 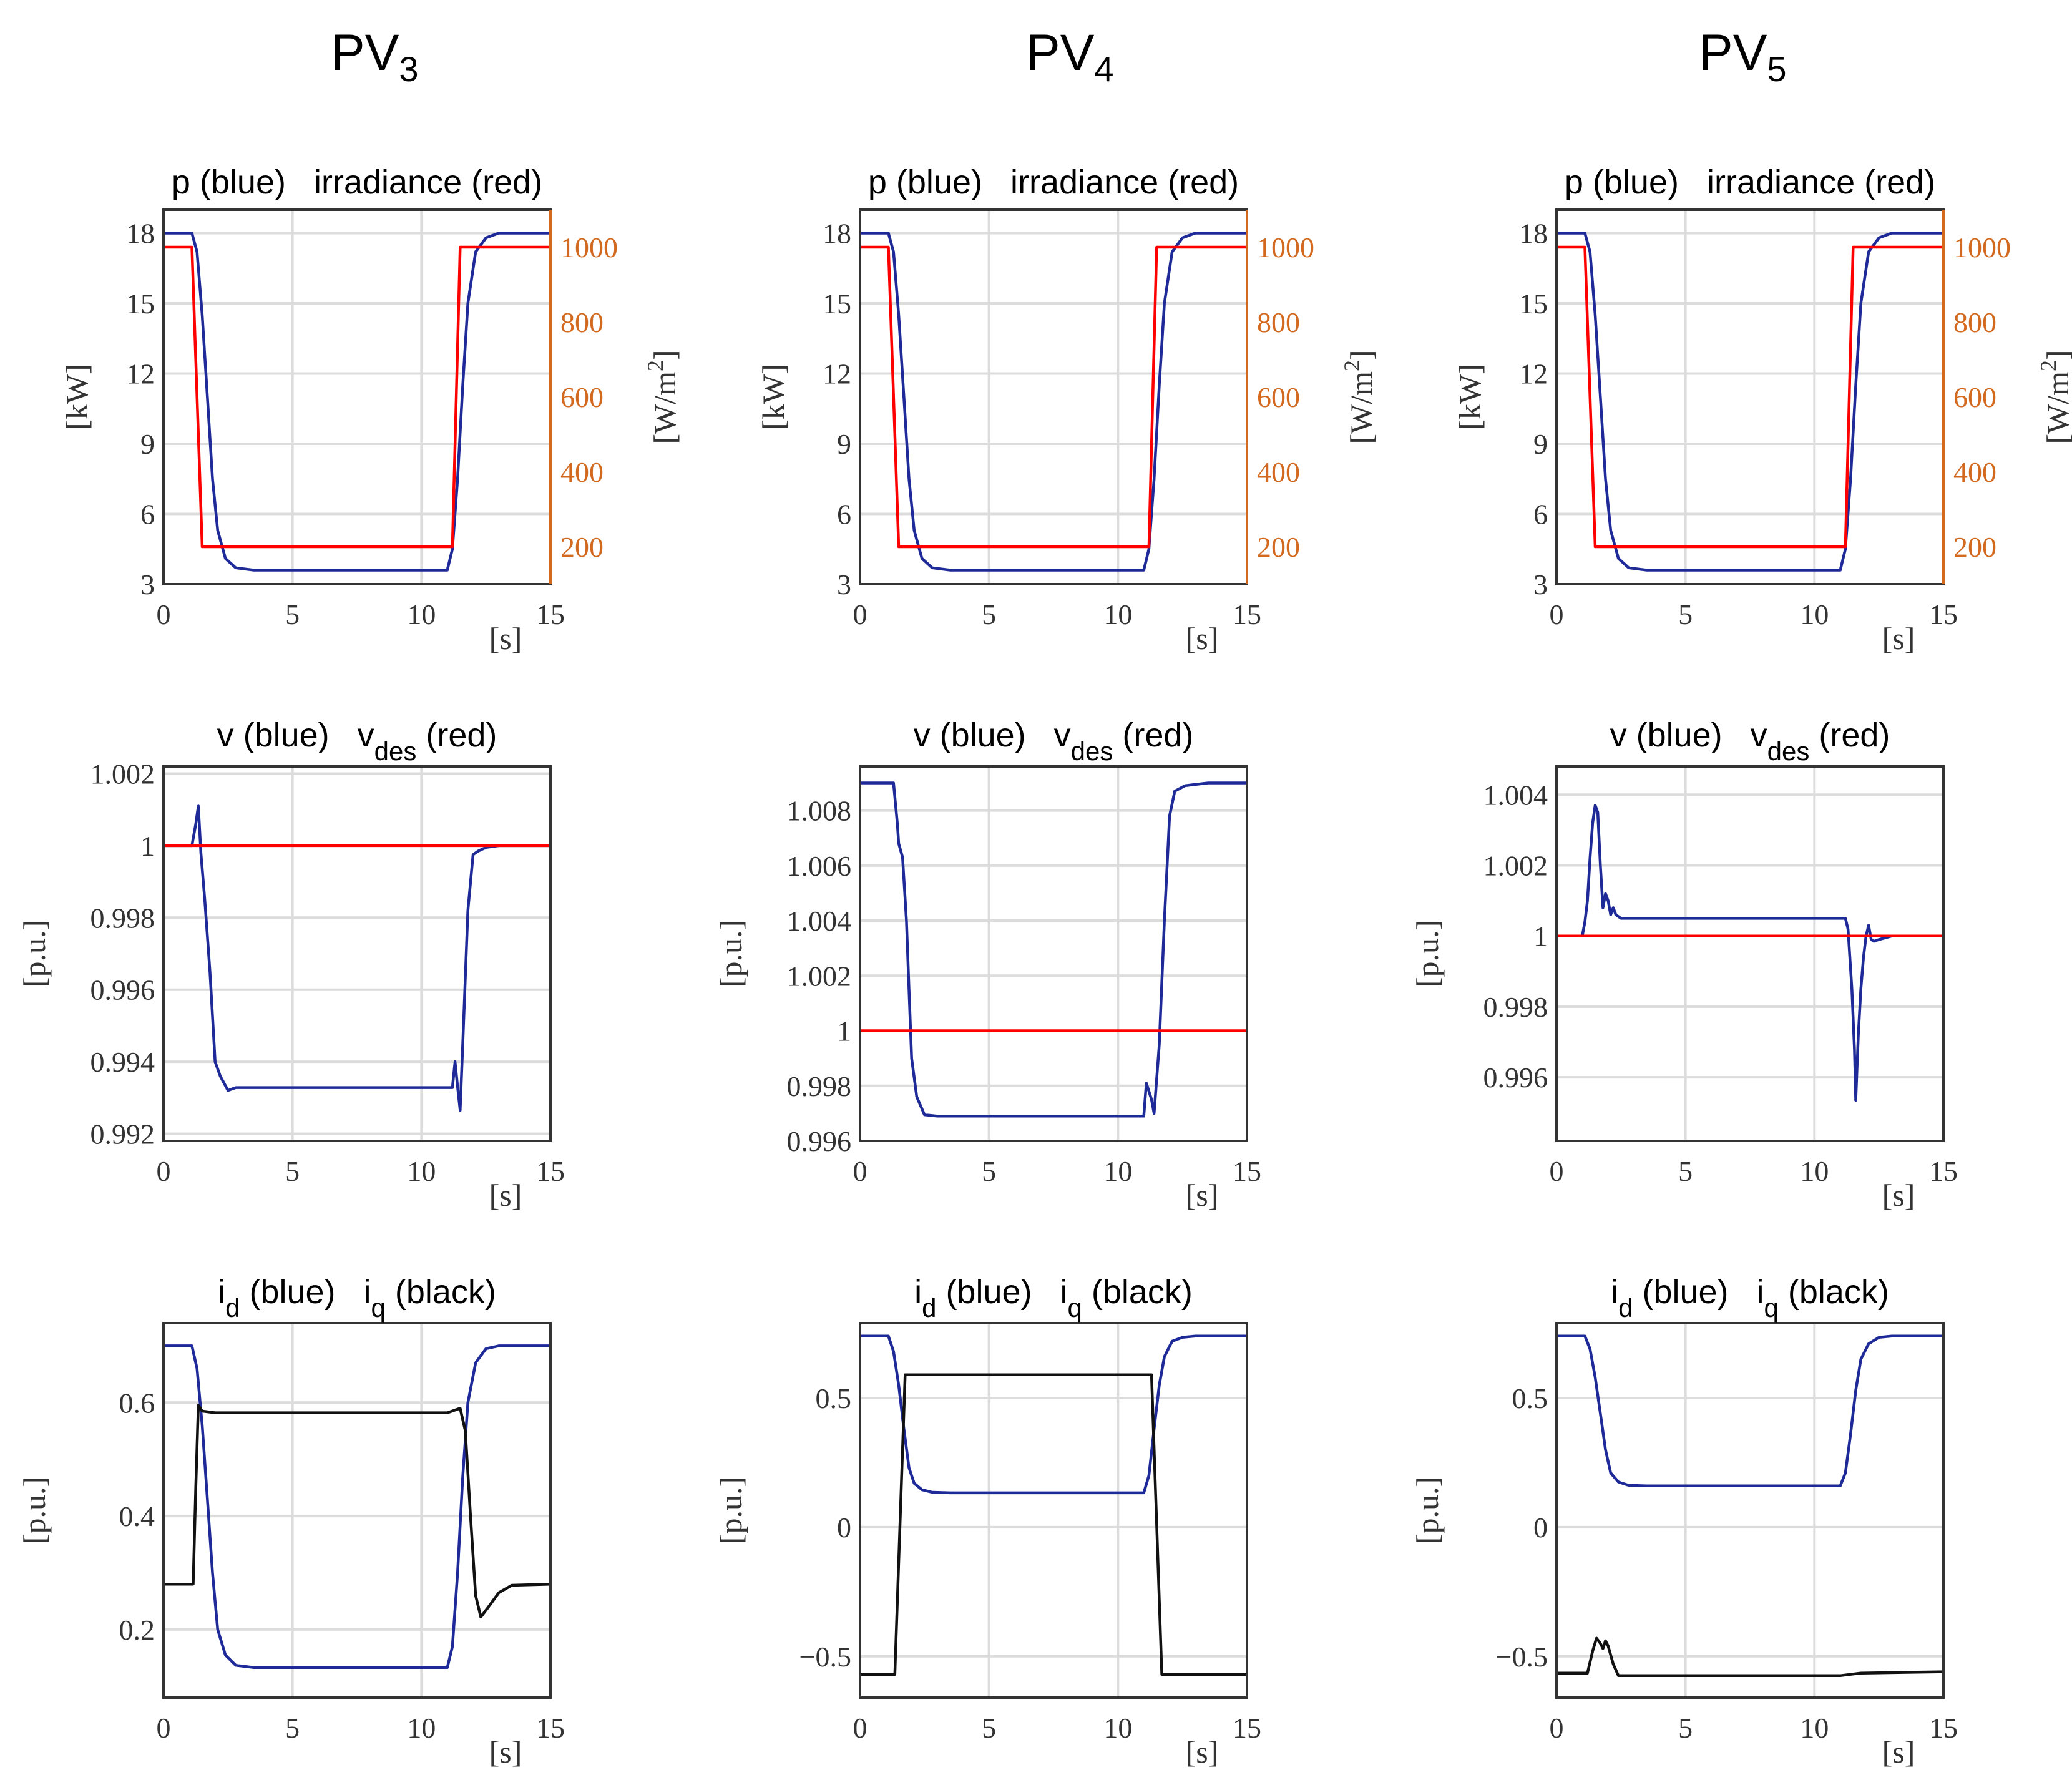 What do you see at coordinates (819, 866) in the screenshot?
I see `y-tick-label: 1.006` at bounding box center [819, 866].